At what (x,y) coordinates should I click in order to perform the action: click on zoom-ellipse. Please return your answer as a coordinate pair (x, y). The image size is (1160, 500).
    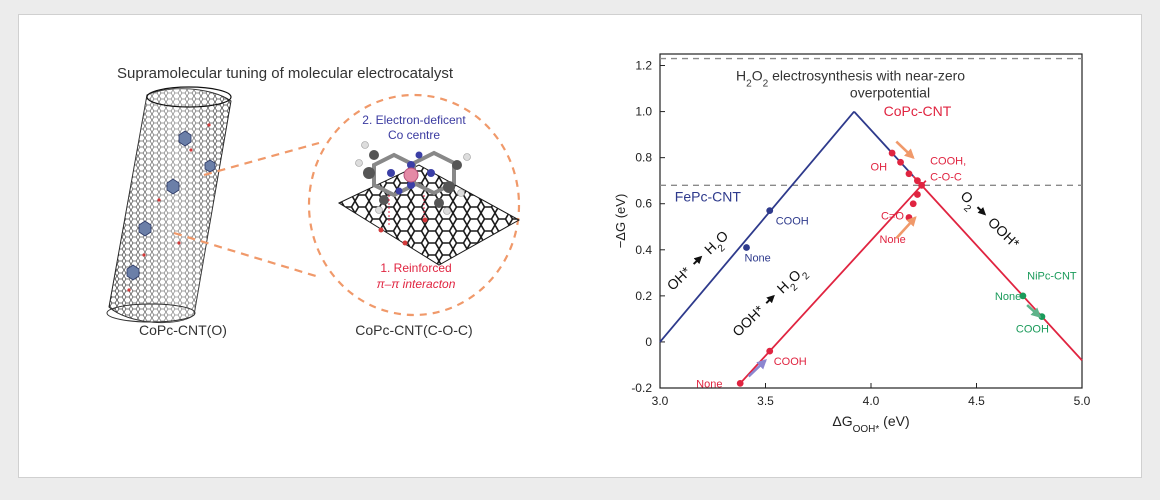
    Looking at the image, I should click on (414, 205).